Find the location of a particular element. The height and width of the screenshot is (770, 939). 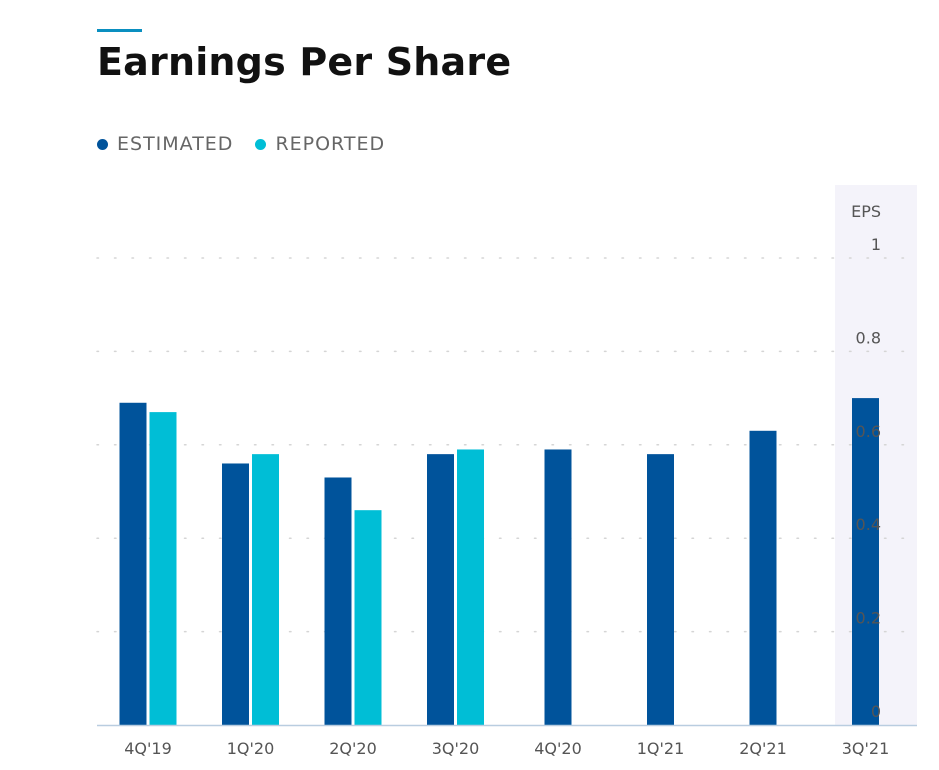

y-tick-label: 0 is located at coordinates (876, 711).